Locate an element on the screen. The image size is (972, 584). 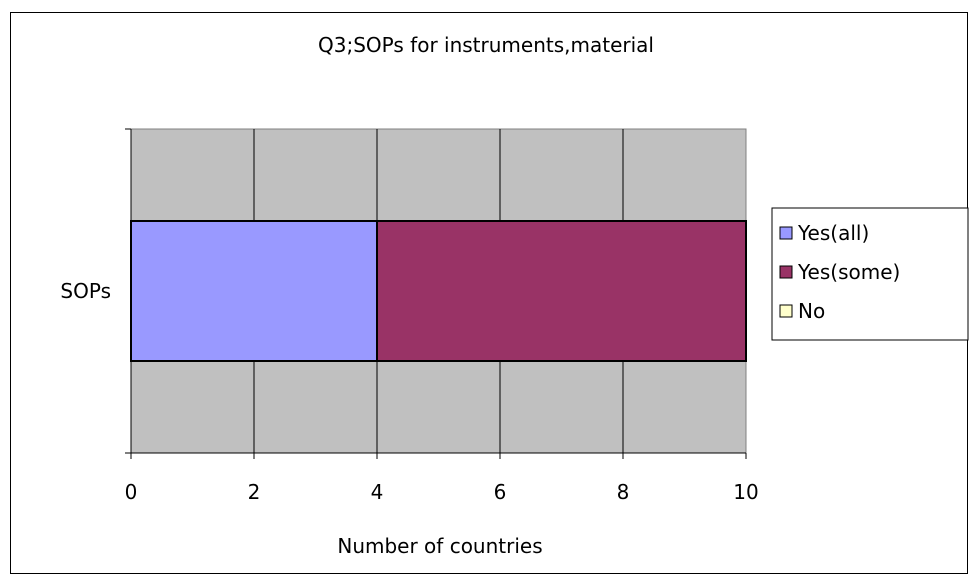
legend-swatch-yes-all- is located at coordinates (786, 233).